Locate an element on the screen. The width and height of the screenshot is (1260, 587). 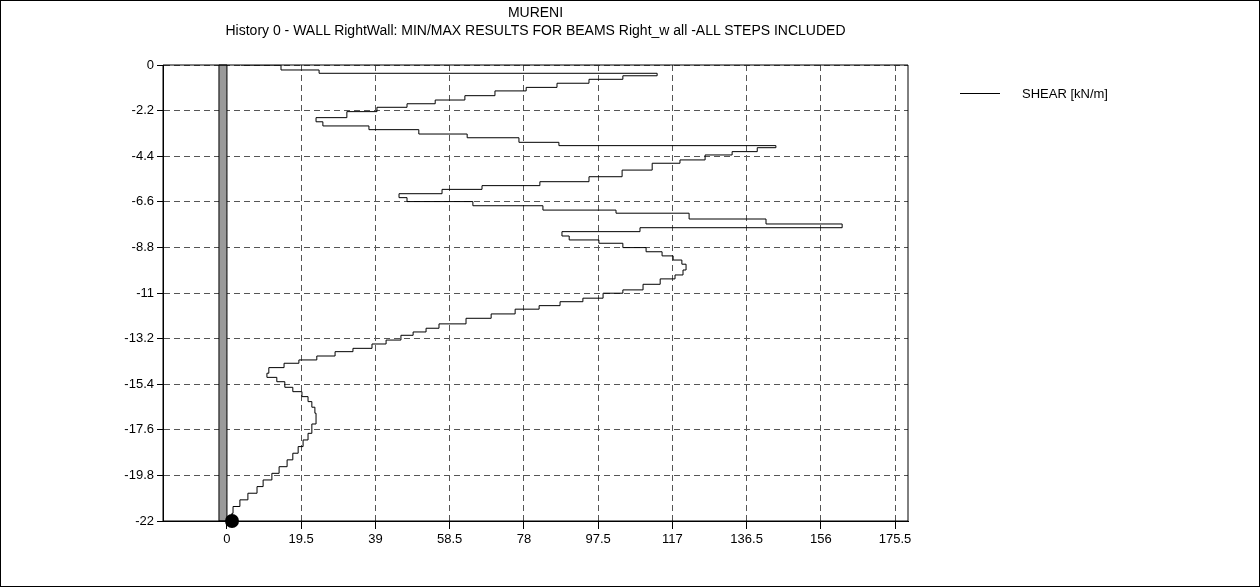
chart-subtitle: History 0 - WALL RightWall: MIN/MAX RESULTS FOR BEAMS Right_w all -ALL STEPS INCLUDED is located at coordinates (535, 30).